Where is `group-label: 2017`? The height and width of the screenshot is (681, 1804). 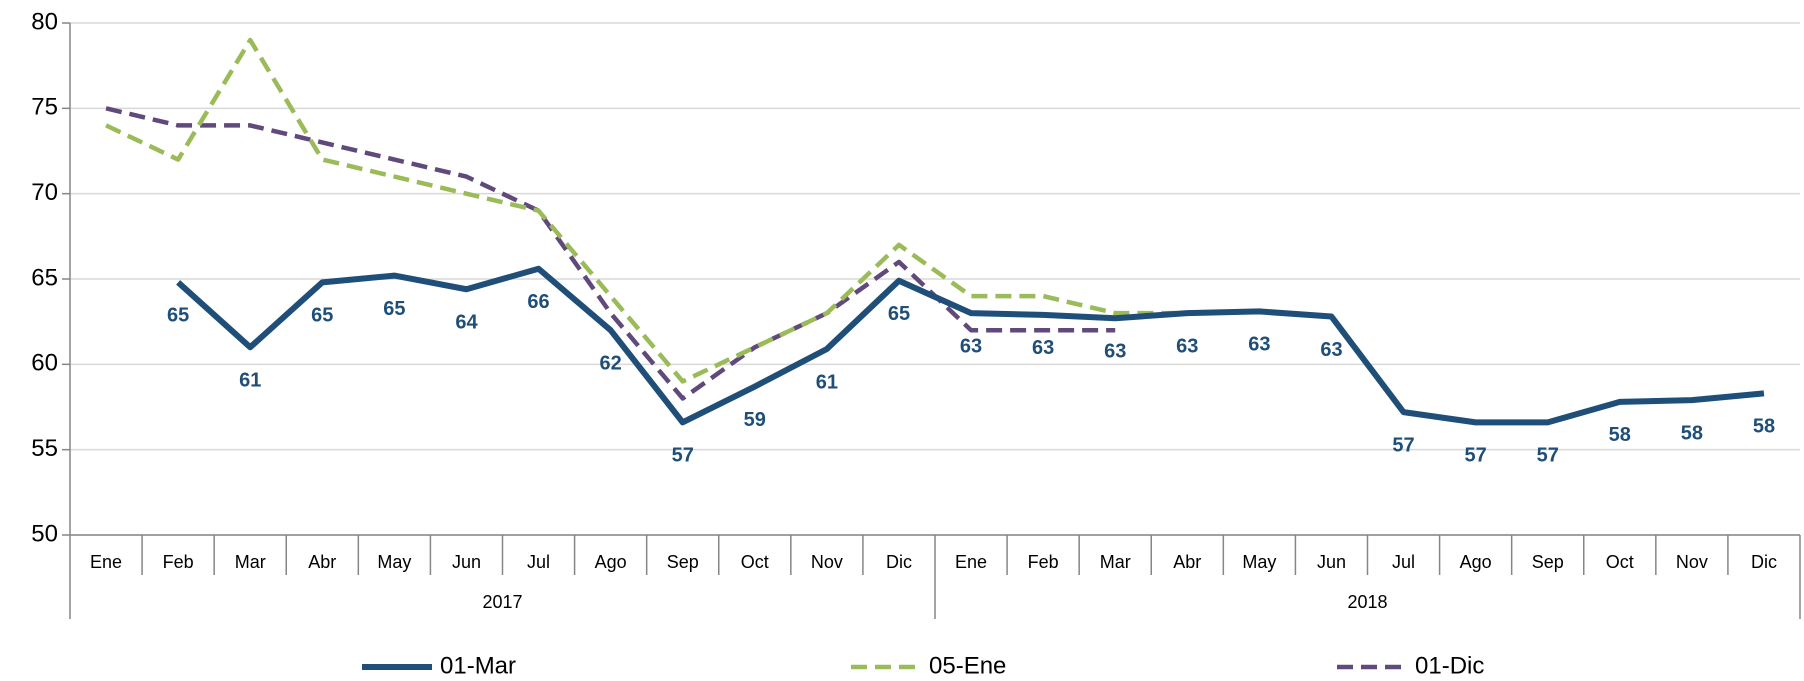
group-label: 2017 is located at coordinates (502, 602).